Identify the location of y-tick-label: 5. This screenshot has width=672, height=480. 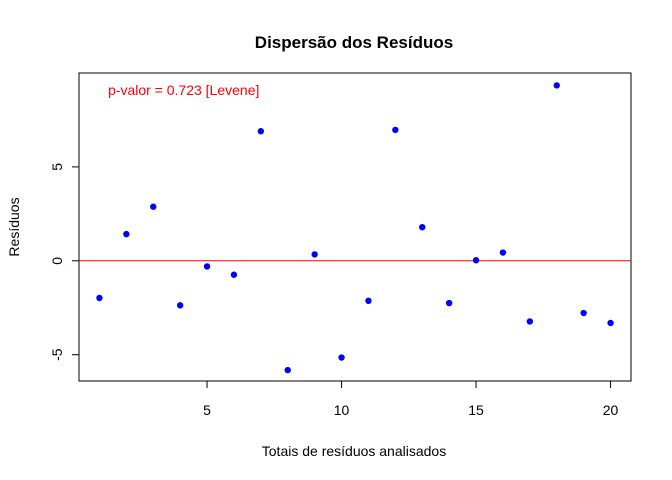
(57, 167).